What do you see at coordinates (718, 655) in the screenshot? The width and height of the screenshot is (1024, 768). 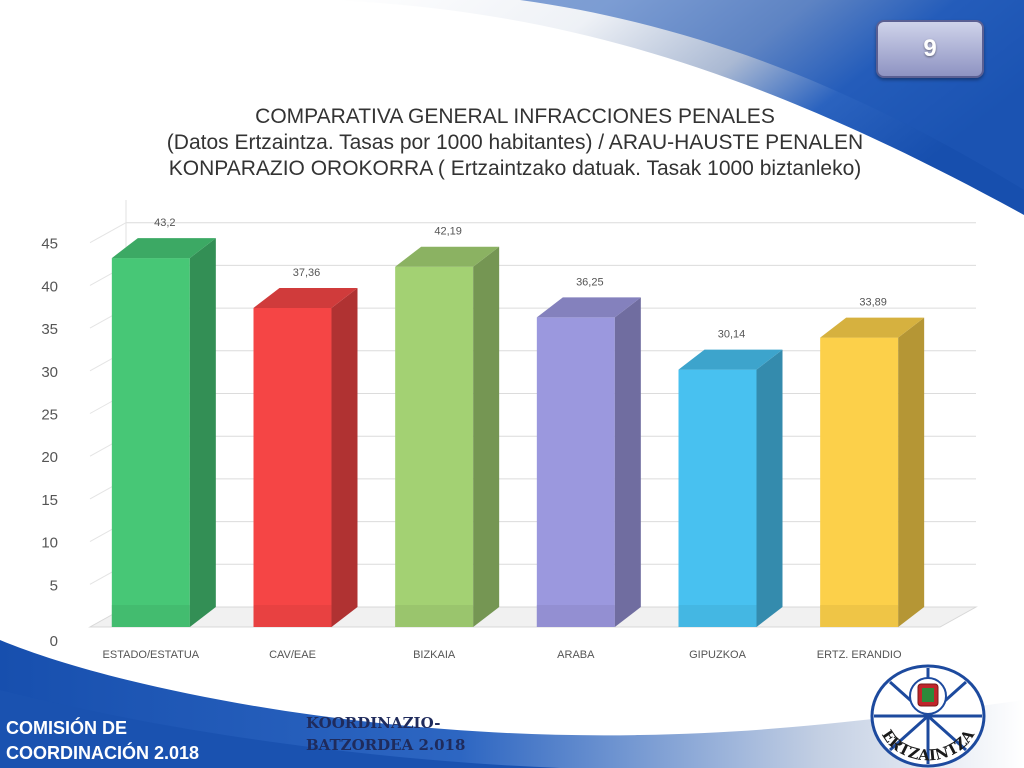 I see `x-tick-label: GIPUZKOA` at bounding box center [718, 655].